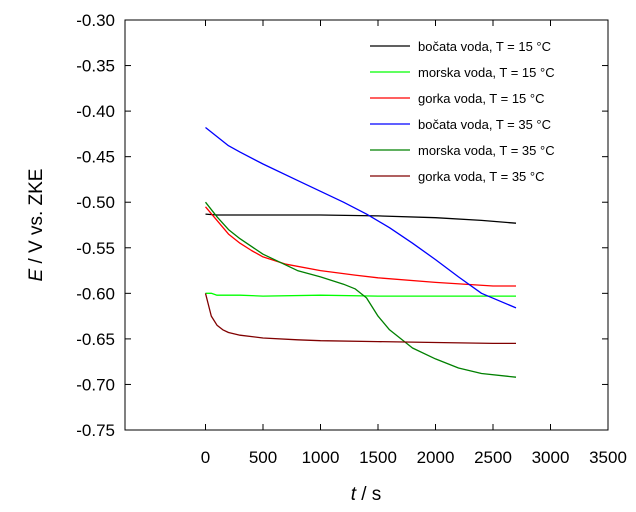 This screenshot has height=512, width=636. I want to click on x-tick-label: 500, so click(263, 457).